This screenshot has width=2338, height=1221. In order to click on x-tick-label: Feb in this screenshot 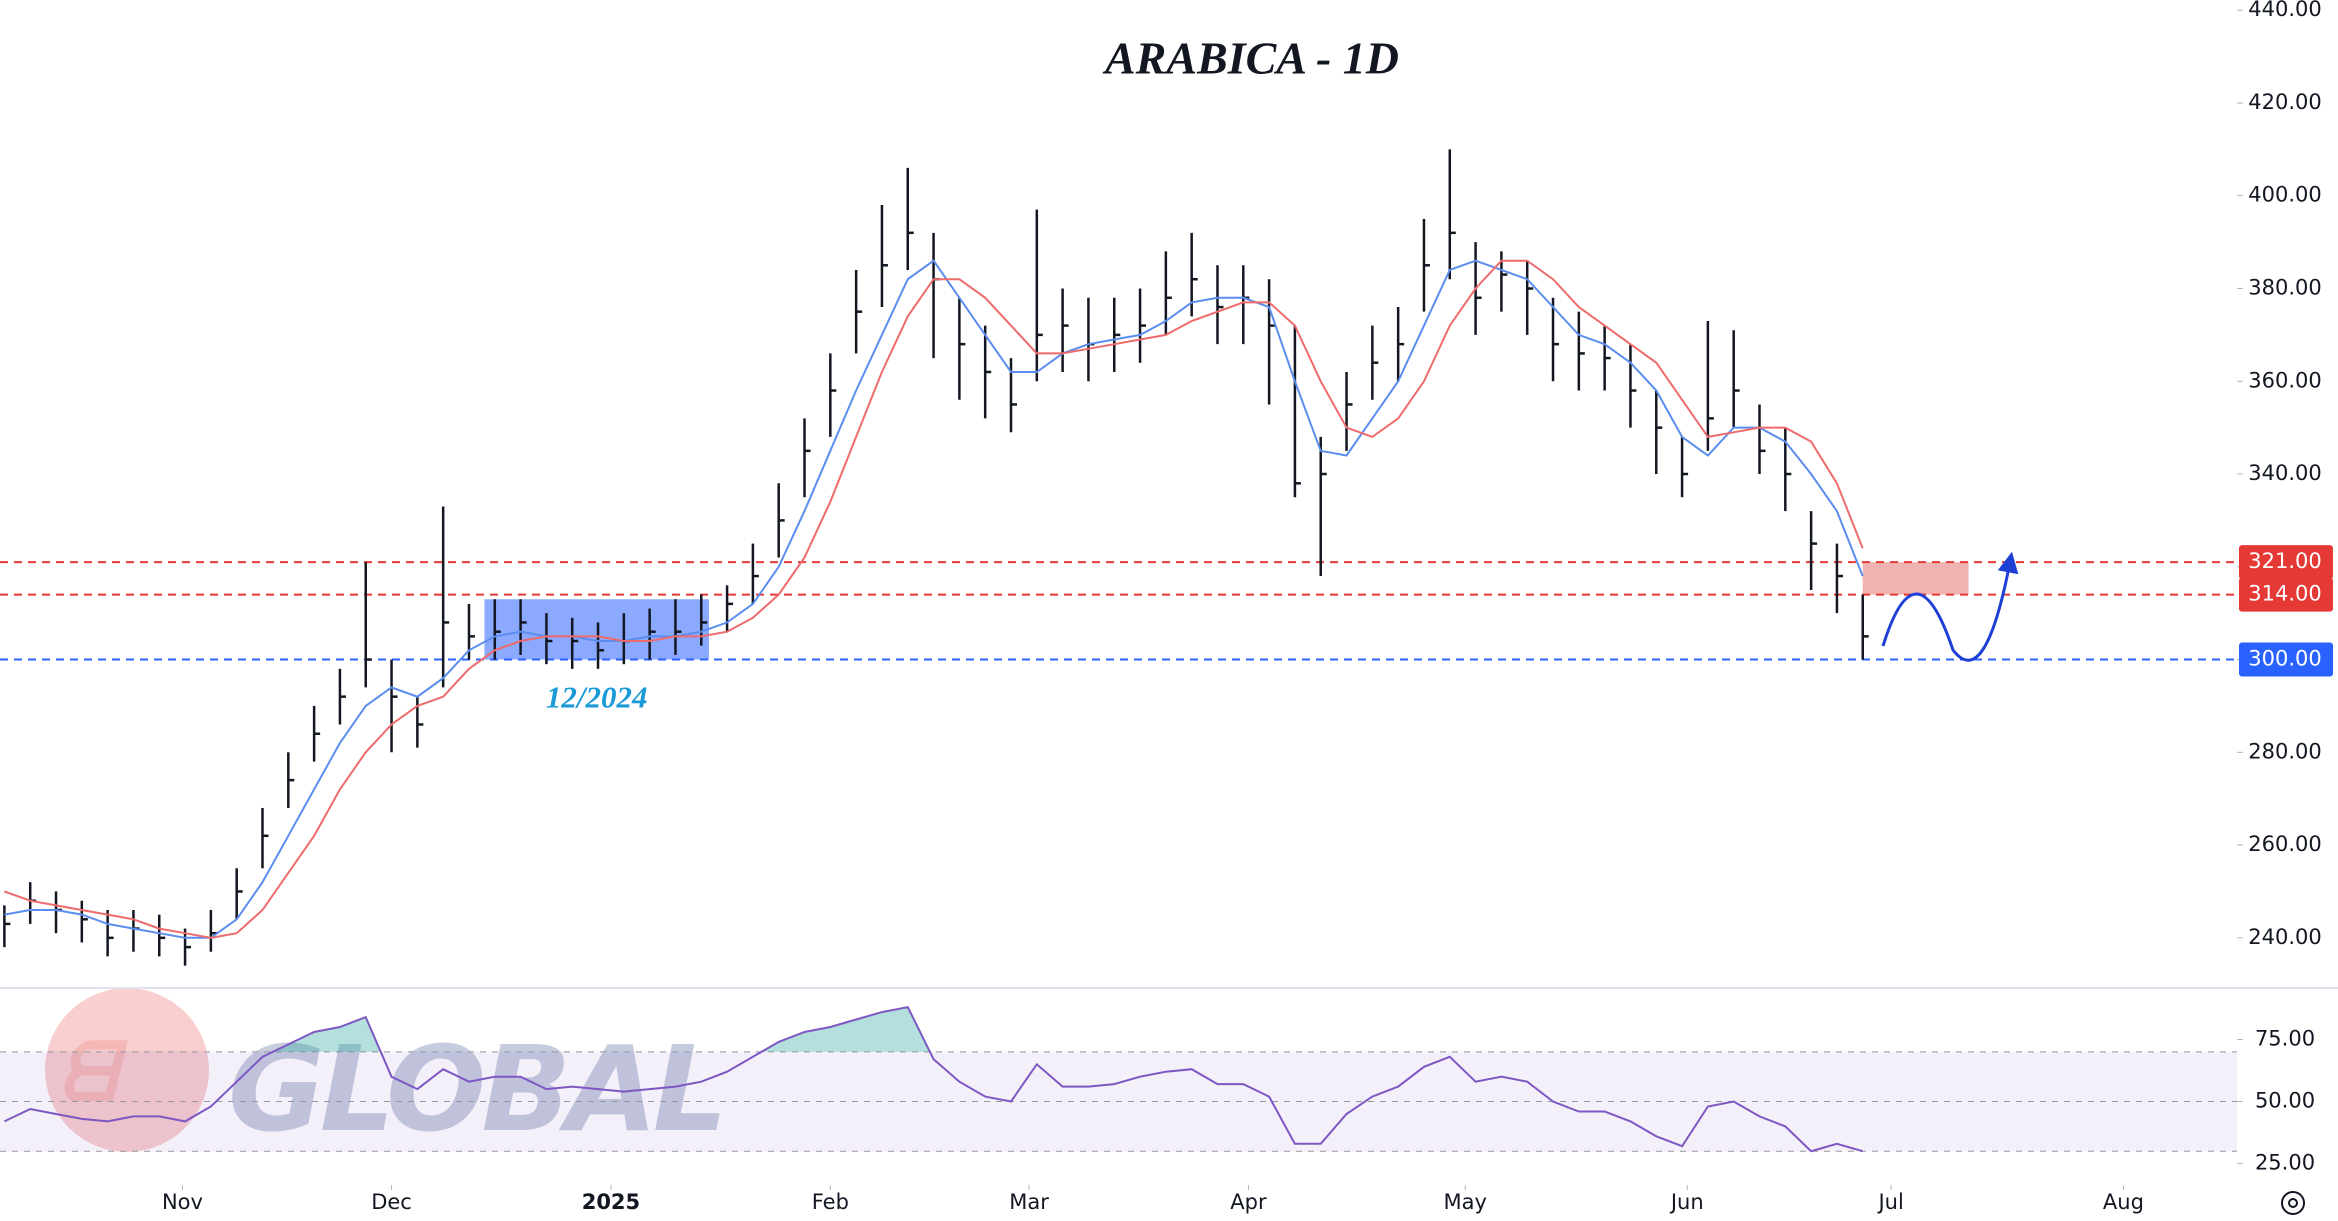, I will do `click(830, 1202)`.